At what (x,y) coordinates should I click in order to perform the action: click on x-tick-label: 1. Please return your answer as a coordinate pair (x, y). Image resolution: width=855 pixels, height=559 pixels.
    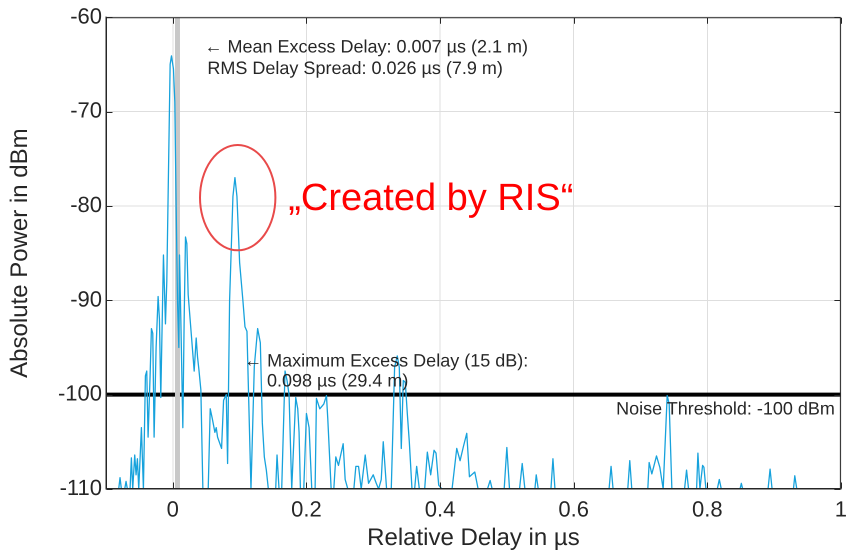
    Looking at the image, I should click on (841, 509).